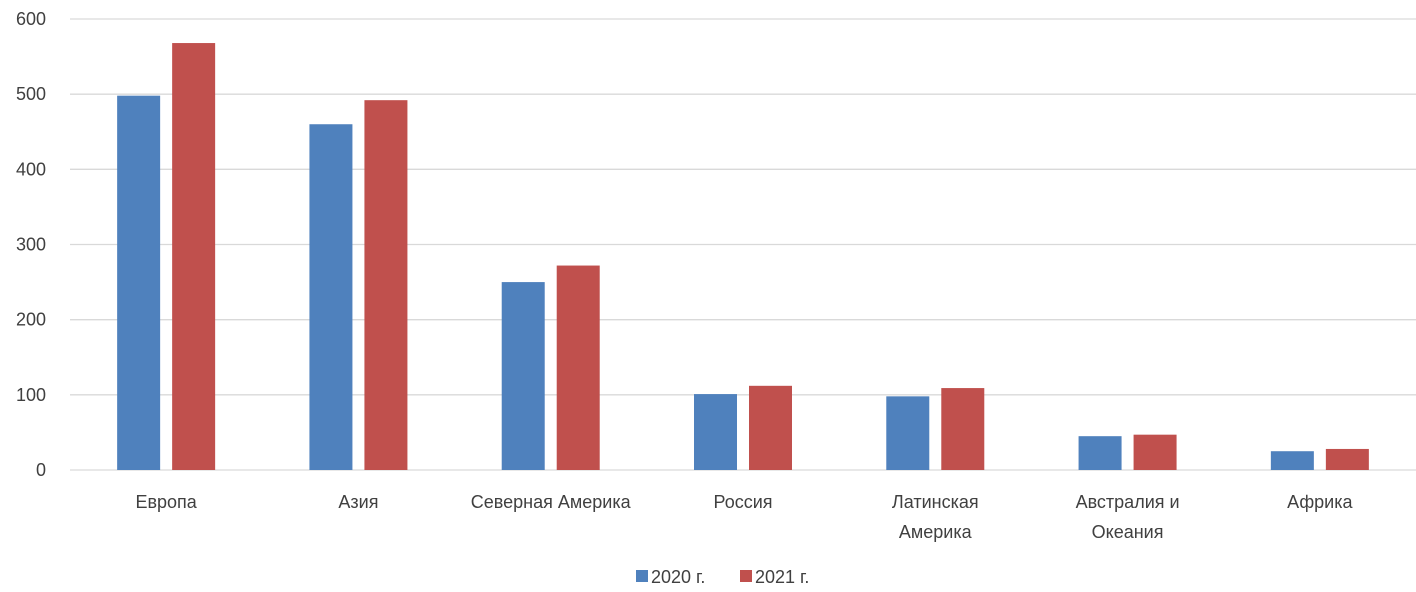 The height and width of the screenshot is (592, 1416). I want to click on y-tick-label: 100, so click(31, 395).